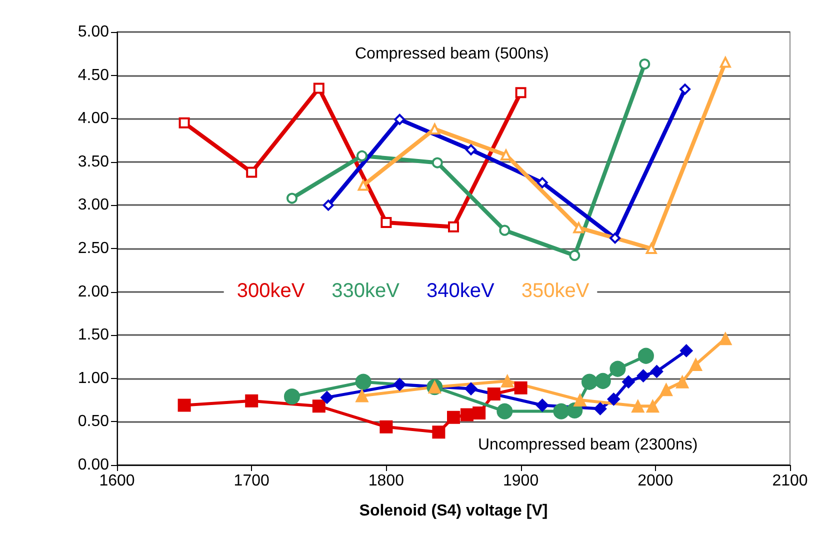 The image size is (821, 558). What do you see at coordinates (453, 511) in the screenshot?
I see `x-axis-title: Solenoid (S4) voltage [V]` at bounding box center [453, 511].